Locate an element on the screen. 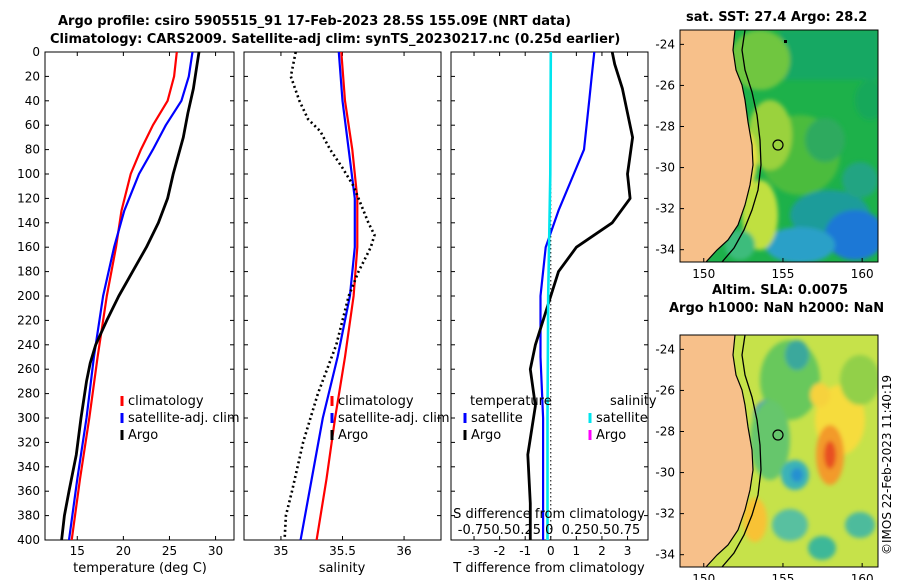 Image resolution: width=900 pixels, height=580 pixels. difference-top-xlabel: S difference from climatology is located at coordinates (549, 514).